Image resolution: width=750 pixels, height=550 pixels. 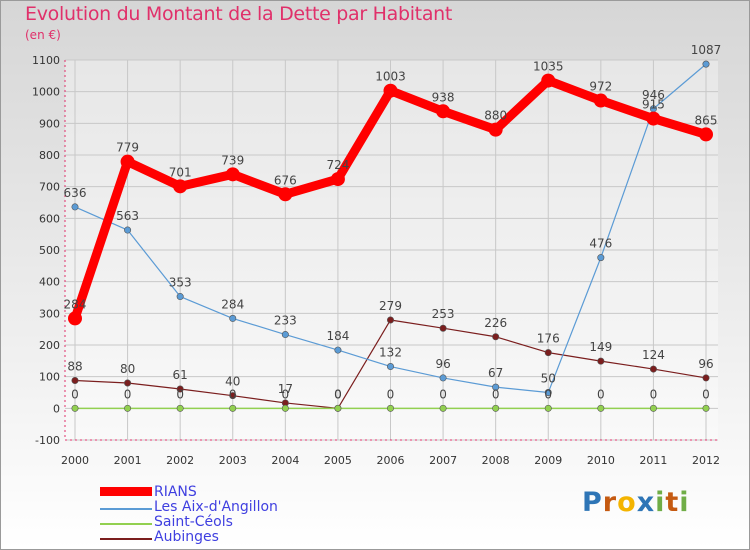 What do you see at coordinates (706, 50) in the screenshot?
I see `data-label-aix-dangillon: 1087` at bounding box center [706, 50].